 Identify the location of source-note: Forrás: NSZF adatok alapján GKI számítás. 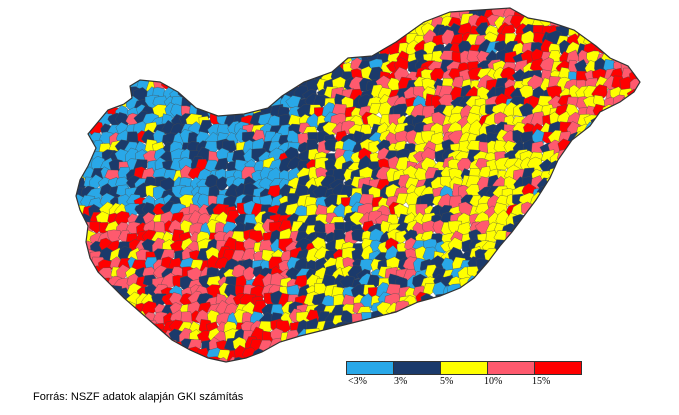
(138, 397).